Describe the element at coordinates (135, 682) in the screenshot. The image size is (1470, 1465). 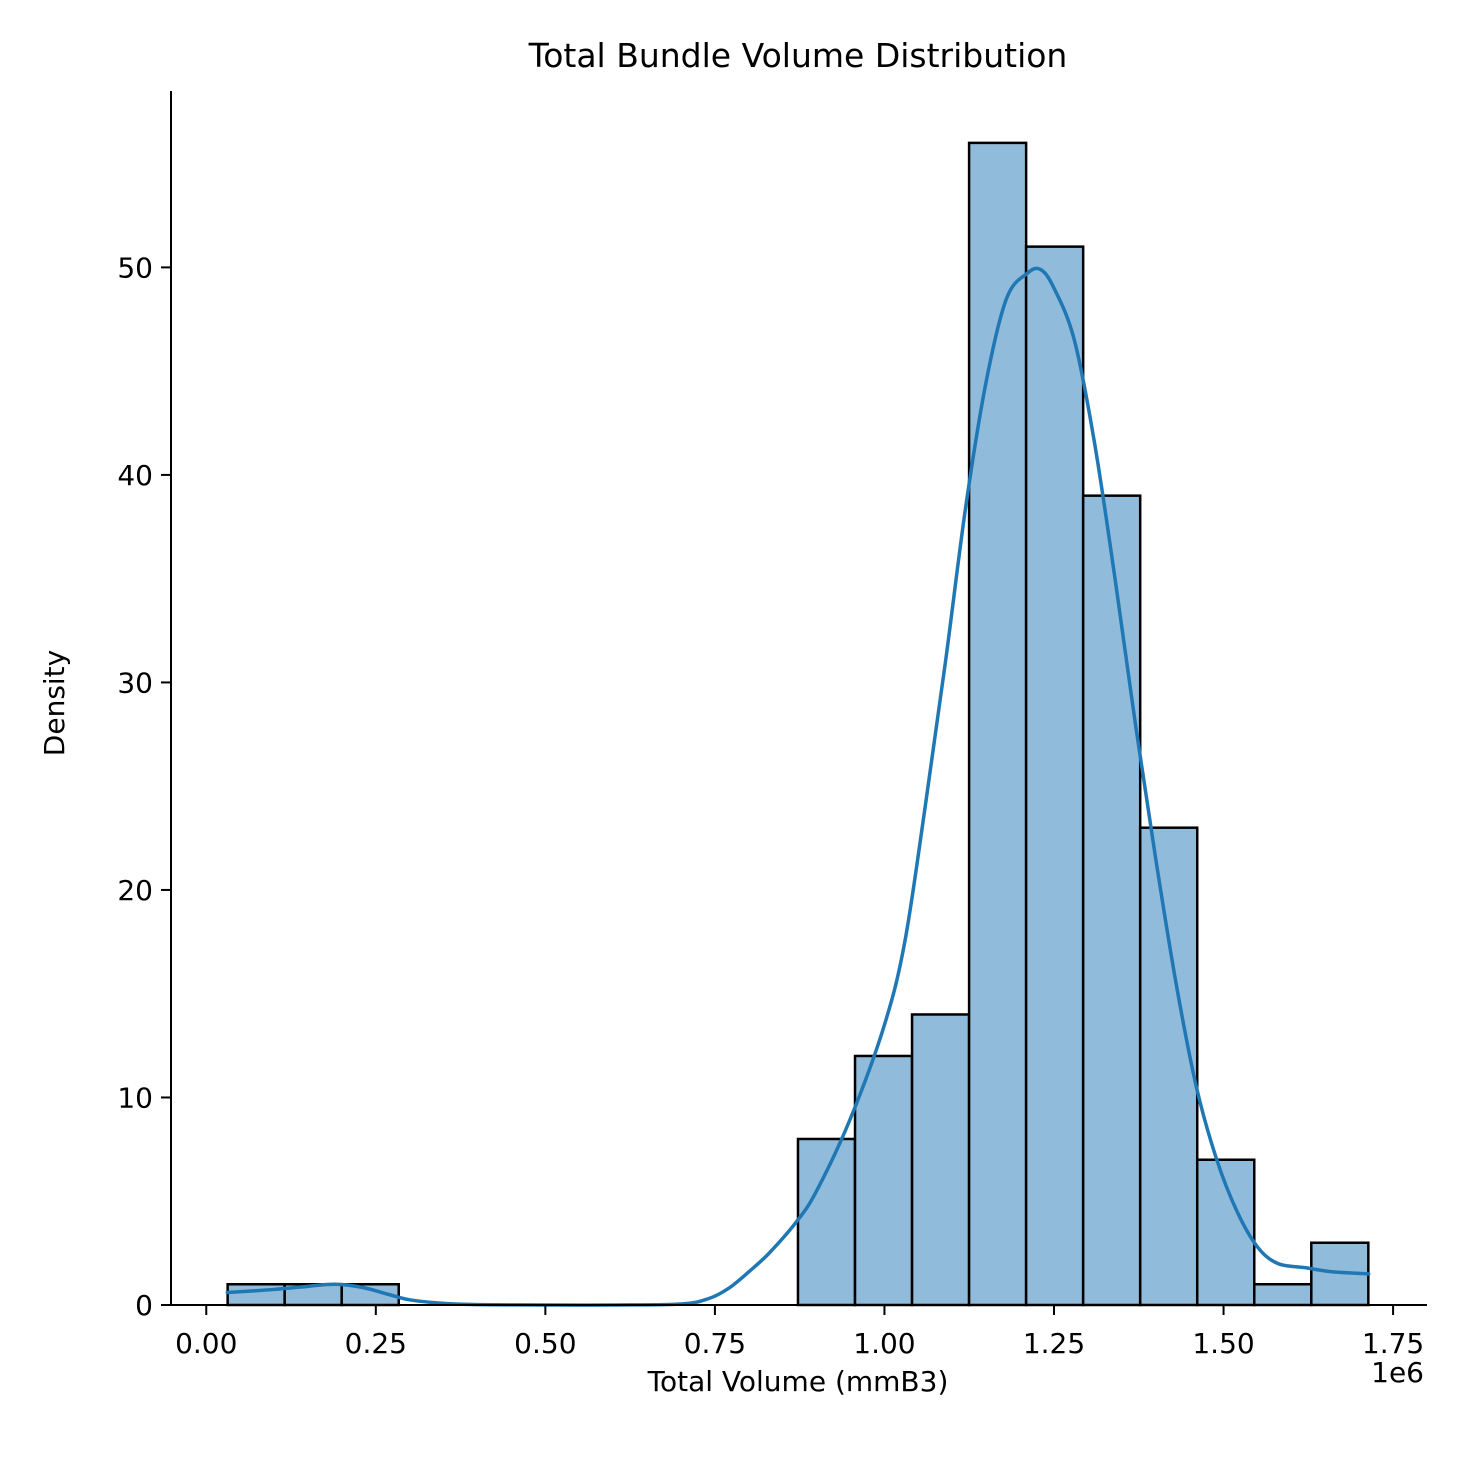
I see `y-tick-label: 30` at that location.